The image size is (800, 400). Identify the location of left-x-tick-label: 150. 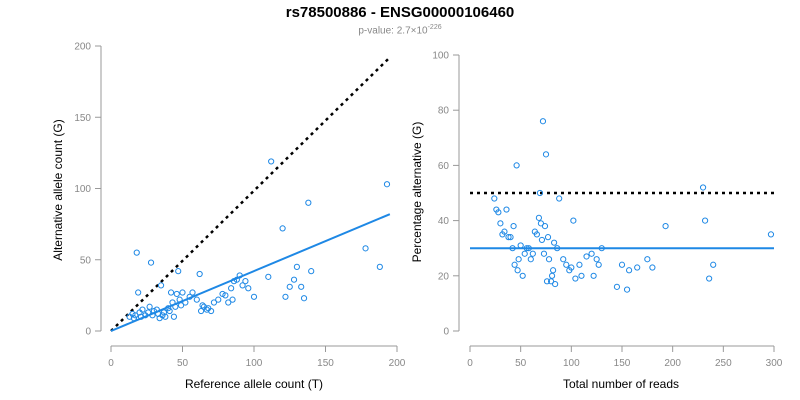
(325, 363).